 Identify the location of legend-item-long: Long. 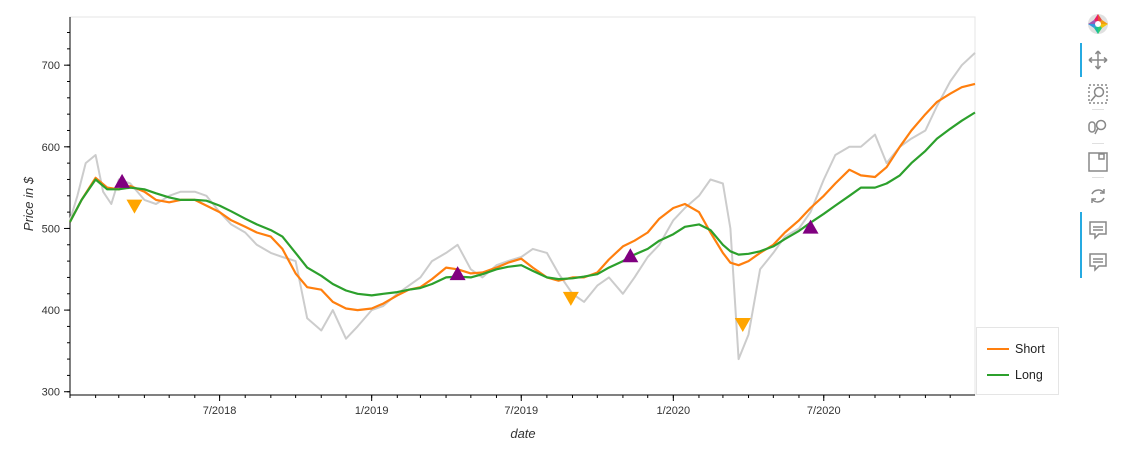
(1015, 375).